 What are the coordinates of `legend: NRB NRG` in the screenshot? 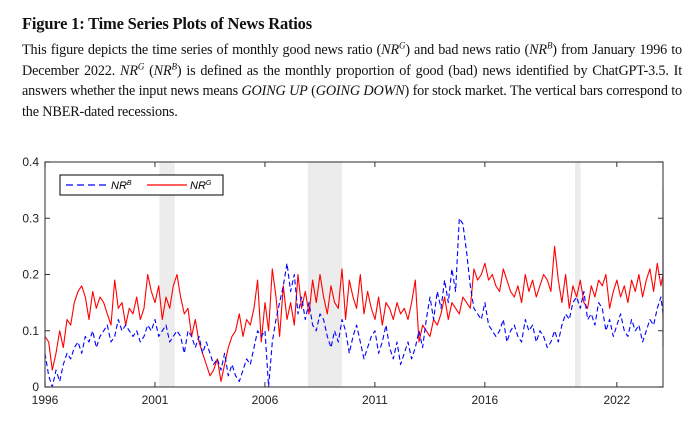 It's located at (141, 185).